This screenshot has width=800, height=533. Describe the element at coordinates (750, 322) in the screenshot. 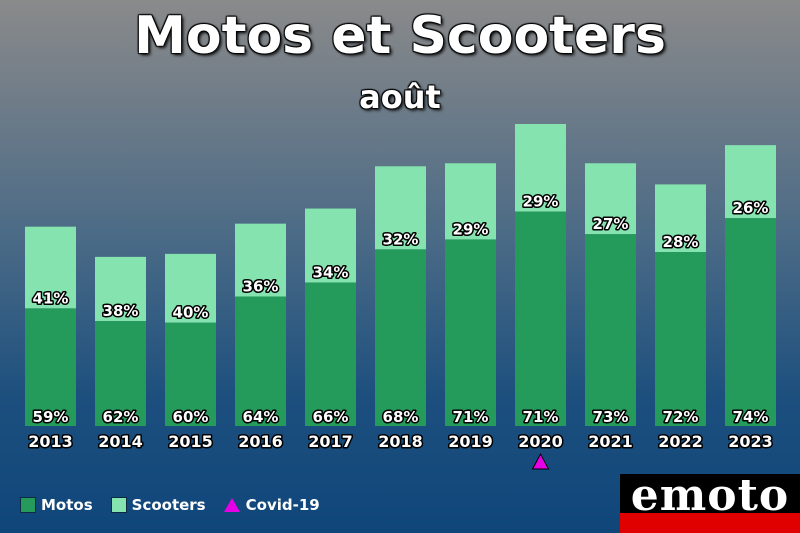

I see `bar-motos-2023` at that location.